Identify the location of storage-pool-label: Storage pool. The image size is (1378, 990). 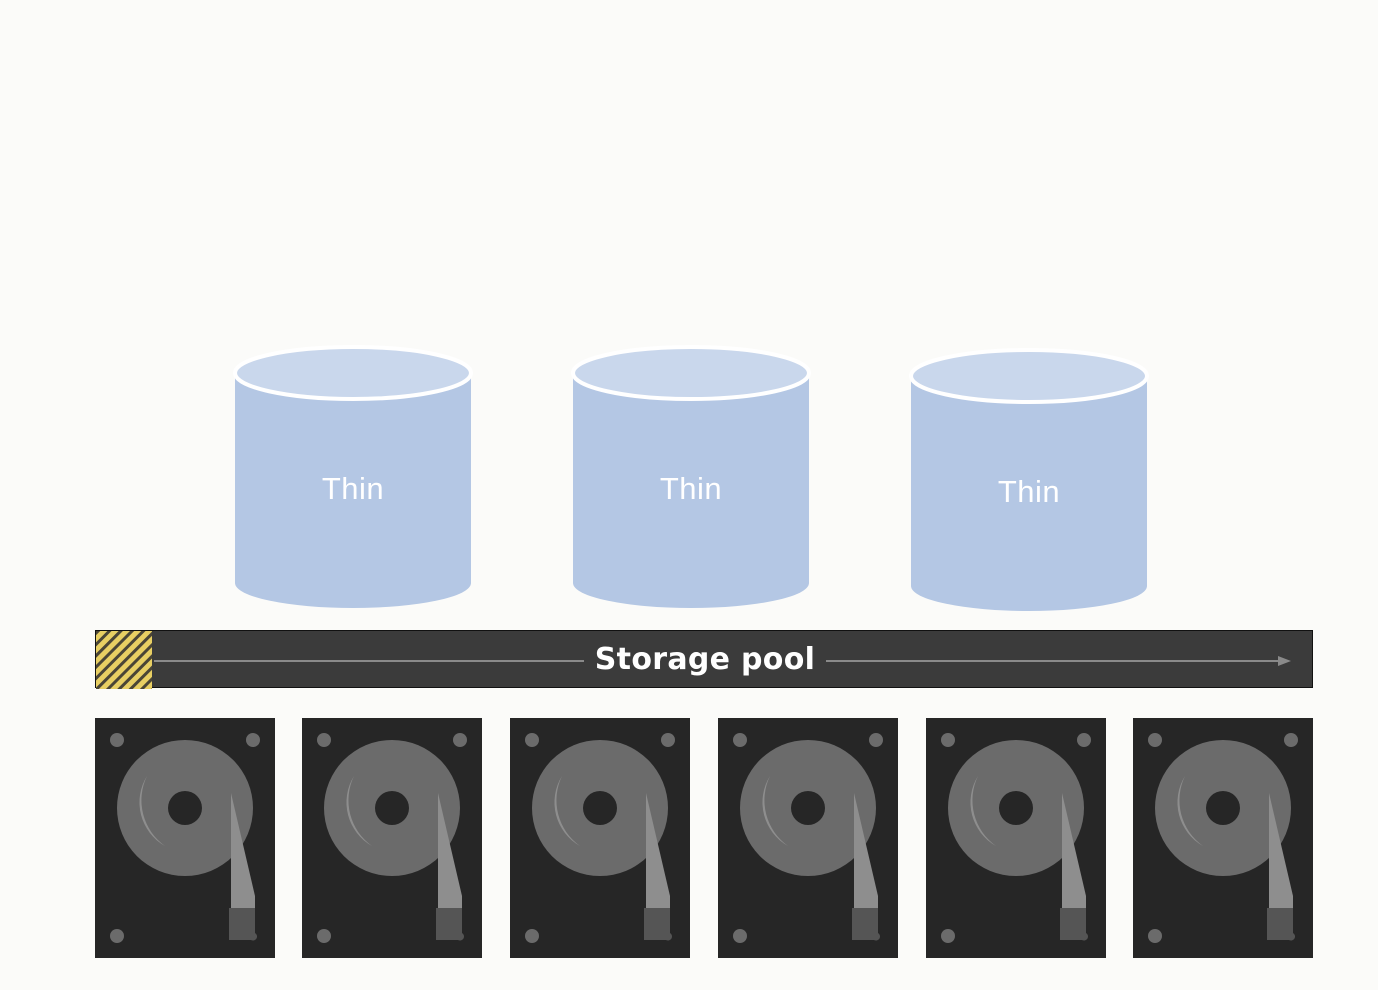
(705, 659).